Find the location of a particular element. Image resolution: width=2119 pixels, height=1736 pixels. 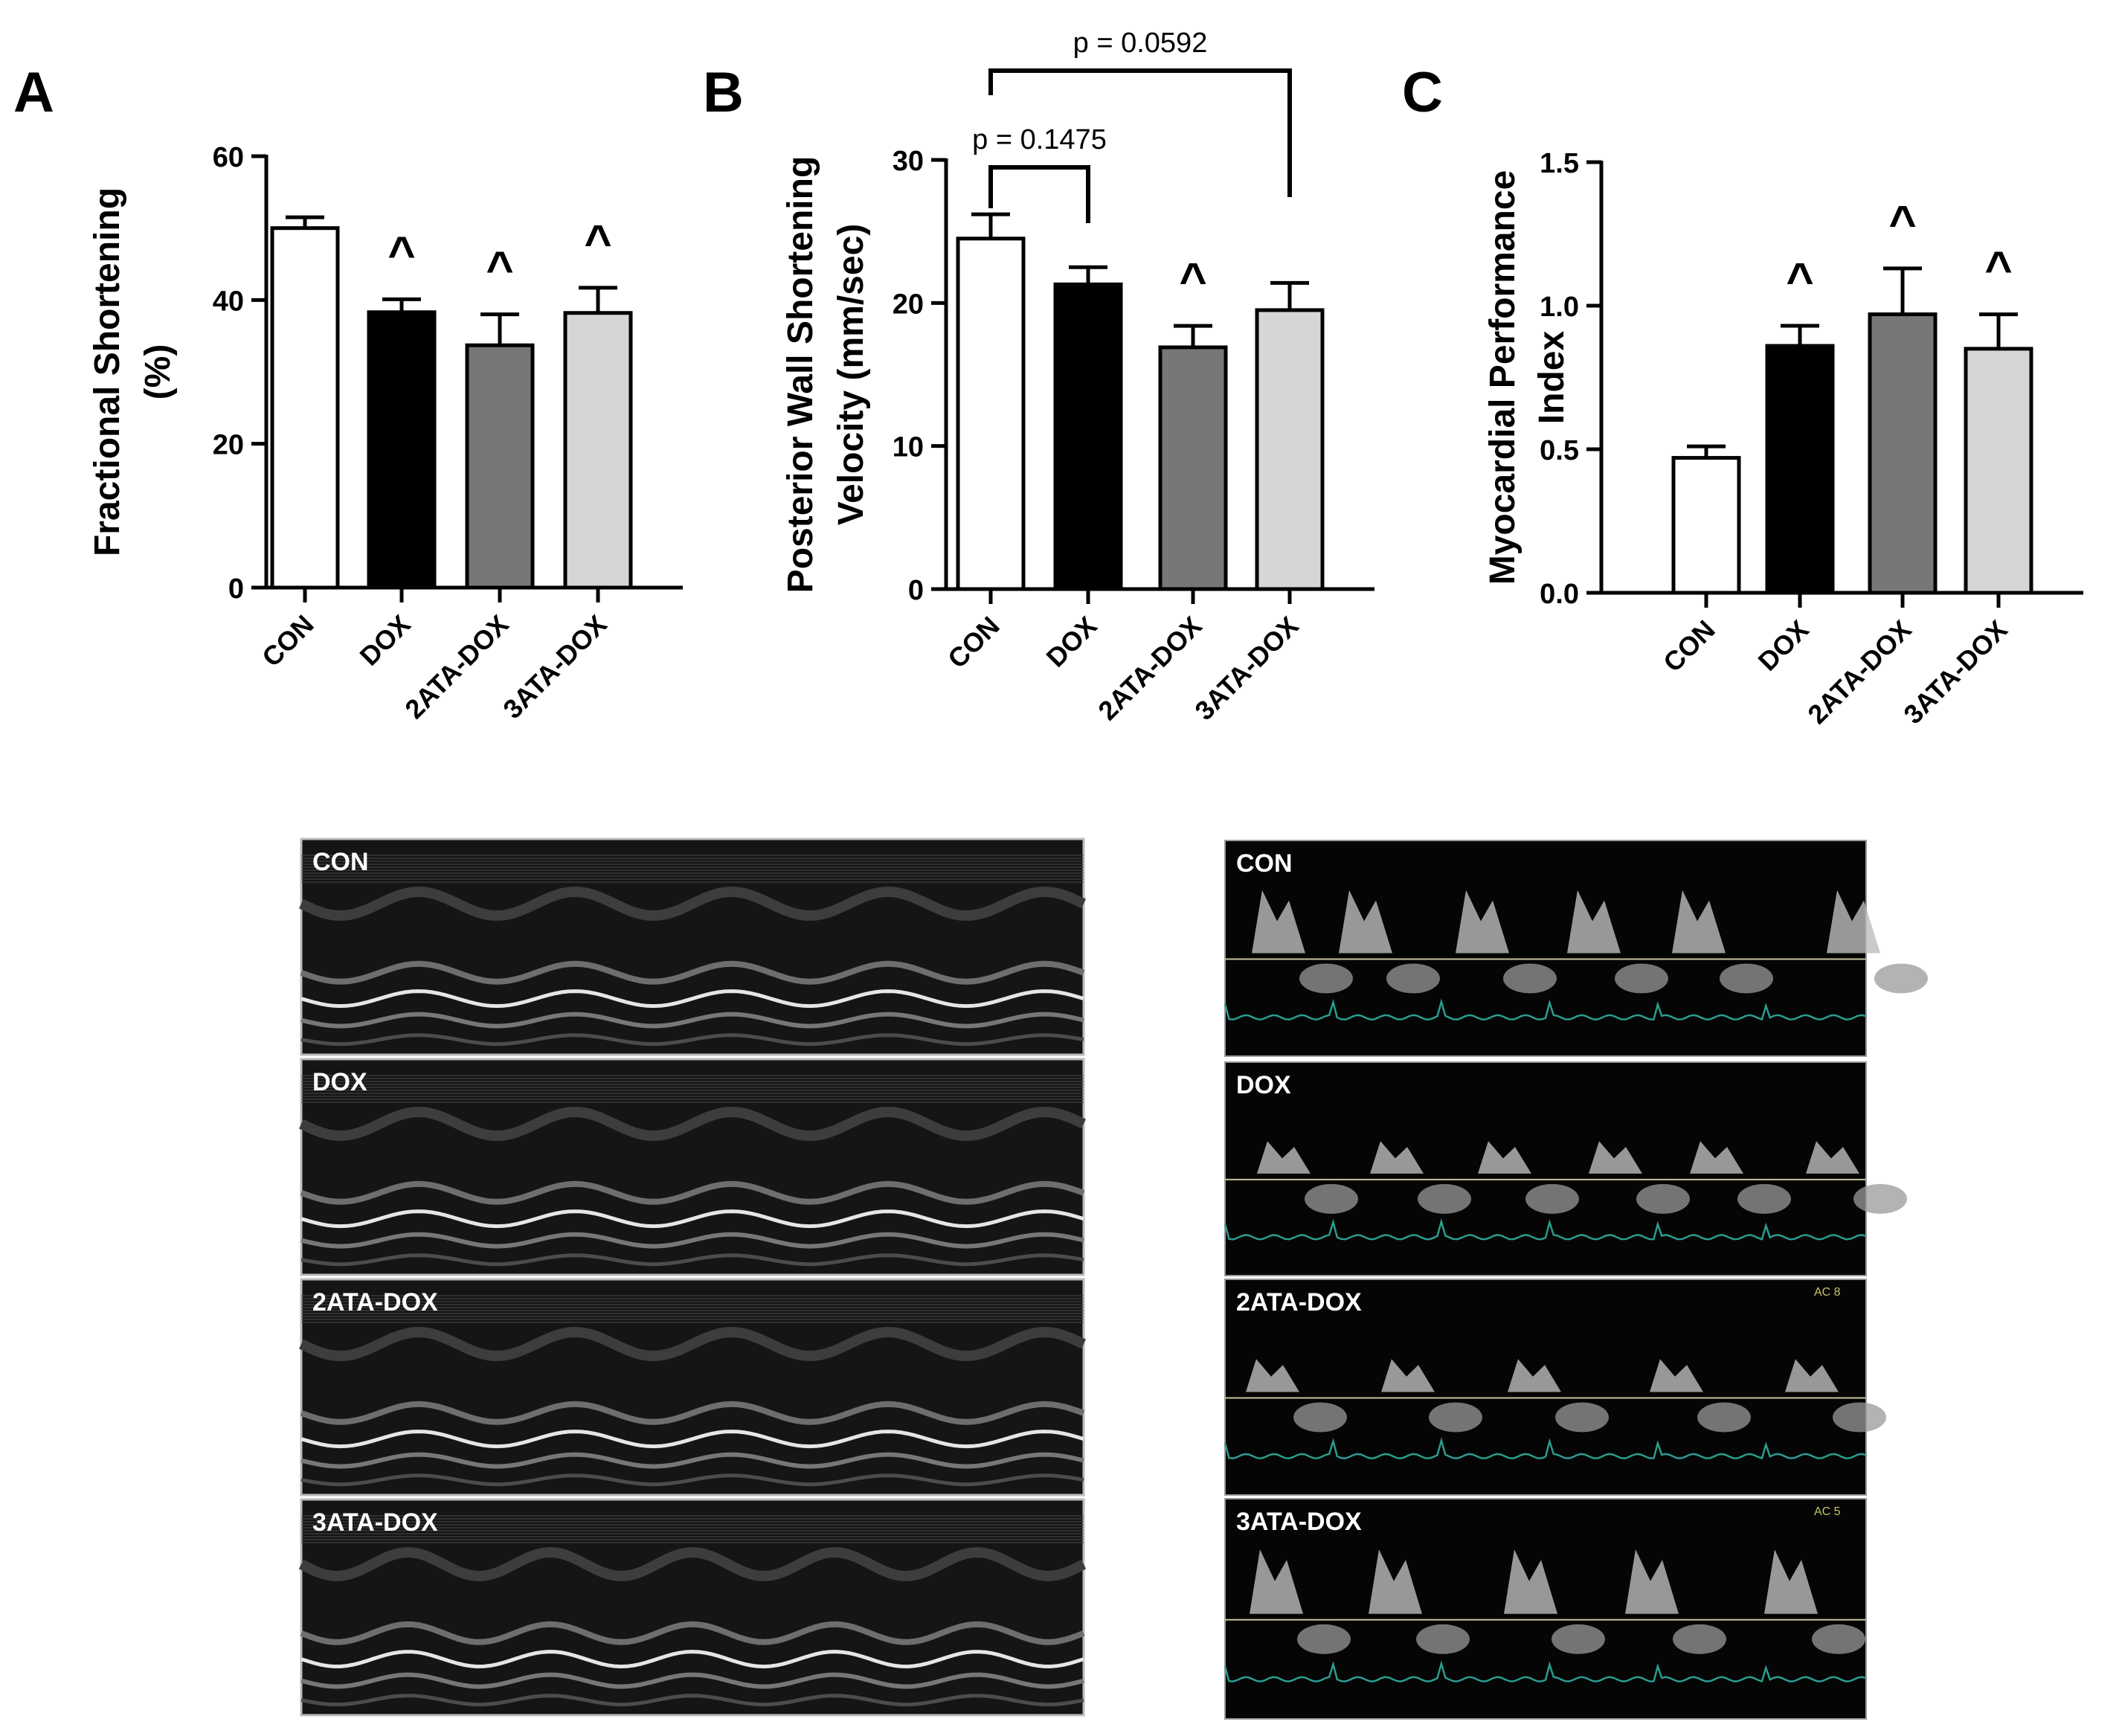

y-axis-label: Myocardial Performance is located at coordinates (1503, 377).